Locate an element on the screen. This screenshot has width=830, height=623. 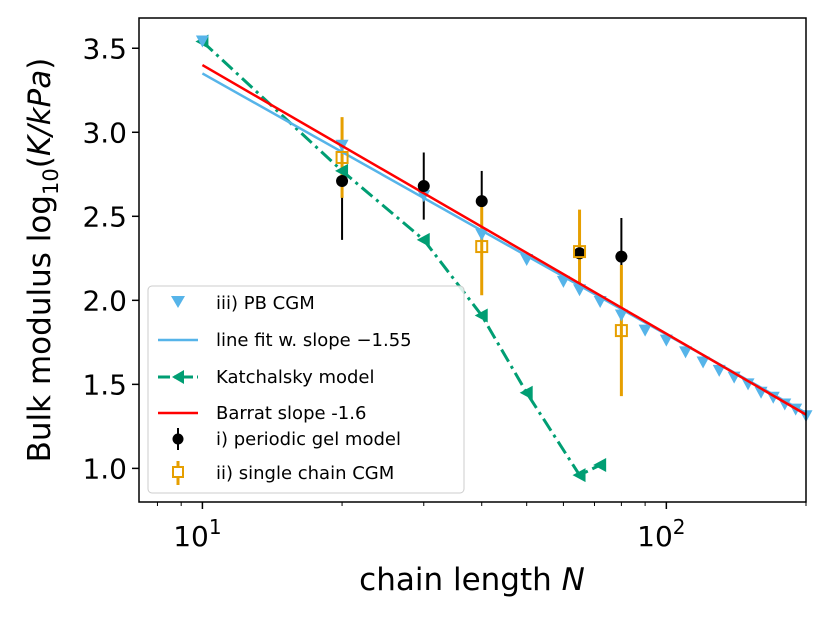
legend-marker-single is located at coordinates (178, 472).